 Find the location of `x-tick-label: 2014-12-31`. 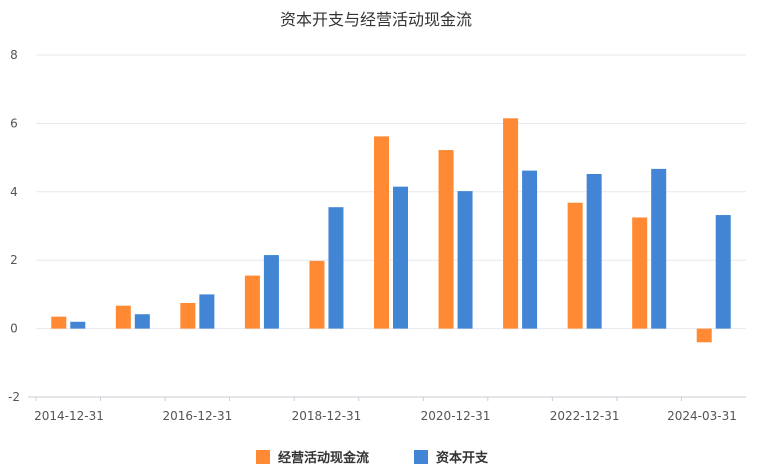

x-tick-label: 2014-12-31 is located at coordinates (69, 416).